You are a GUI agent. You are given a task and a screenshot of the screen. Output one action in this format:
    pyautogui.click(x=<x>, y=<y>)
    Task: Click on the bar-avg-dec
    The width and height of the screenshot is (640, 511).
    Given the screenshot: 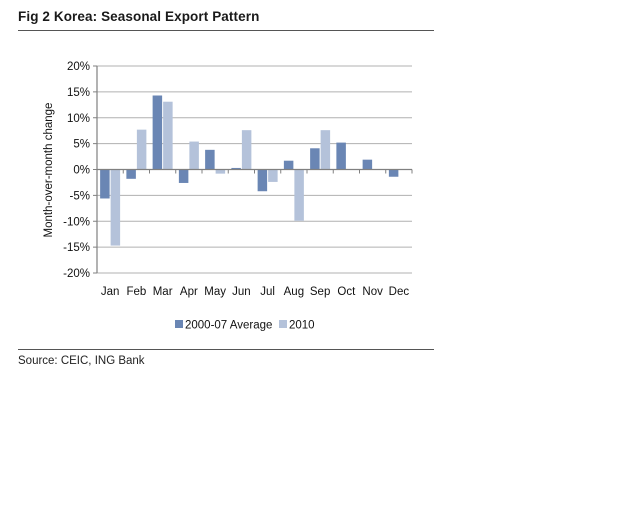 What is the action you would take?
    pyautogui.click(x=393, y=173)
    